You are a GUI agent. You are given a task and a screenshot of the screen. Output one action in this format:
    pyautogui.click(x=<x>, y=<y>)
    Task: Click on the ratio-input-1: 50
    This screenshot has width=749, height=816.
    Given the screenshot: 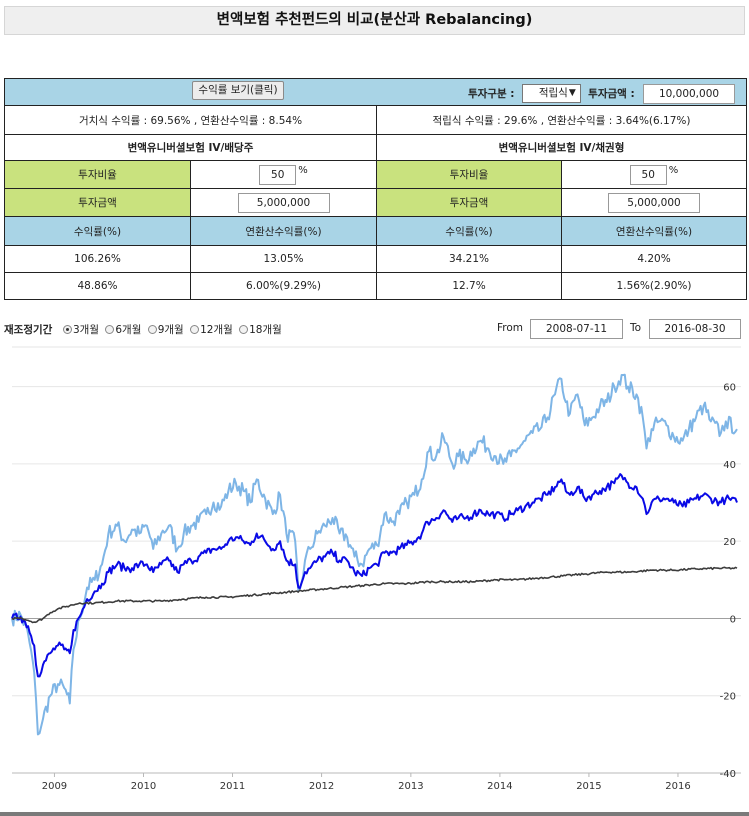 What is the action you would take?
    pyautogui.click(x=278, y=174)
    